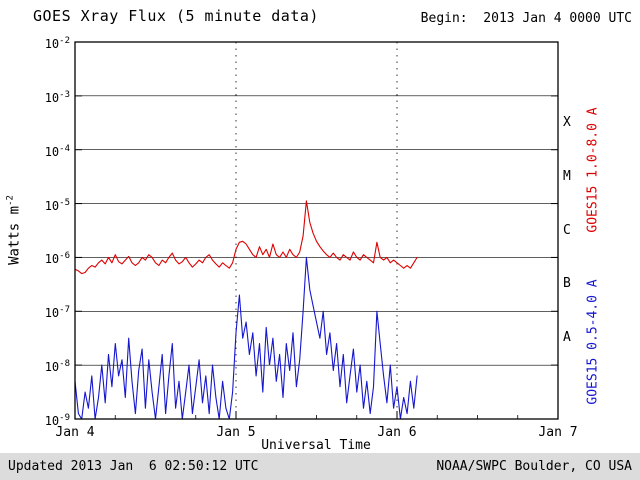 This screenshot has height=480, width=640. Describe the element at coordinates (176, 16) in the screenshot. I see `chart-title: GOES Xray Flux (5 minute data)` at that location.